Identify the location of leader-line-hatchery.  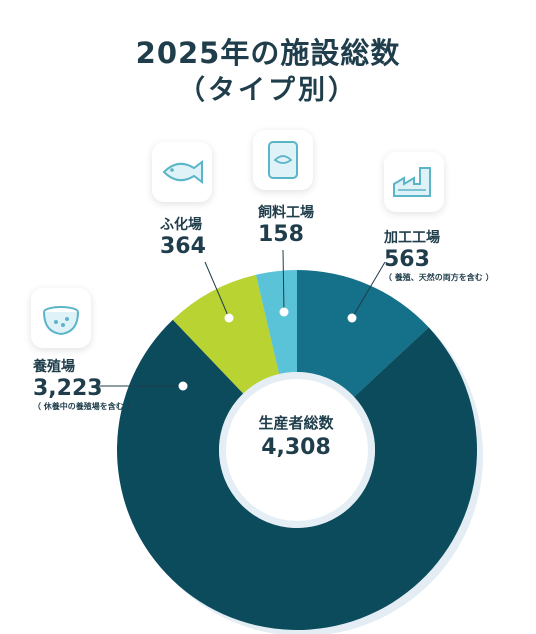
(217, 290).